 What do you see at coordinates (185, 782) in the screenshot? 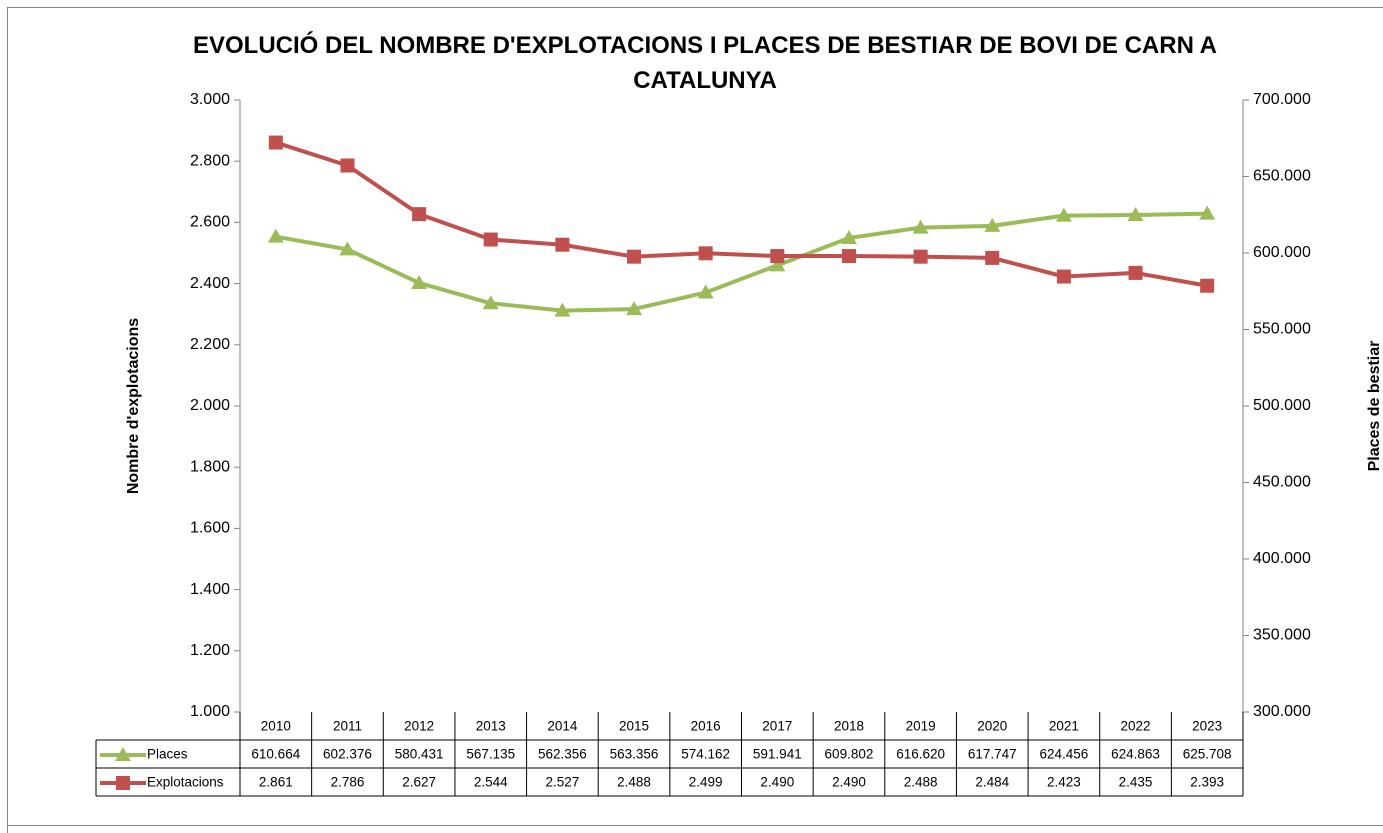
I see `legend-label: Explotacions` at bounding box center [185, 782].